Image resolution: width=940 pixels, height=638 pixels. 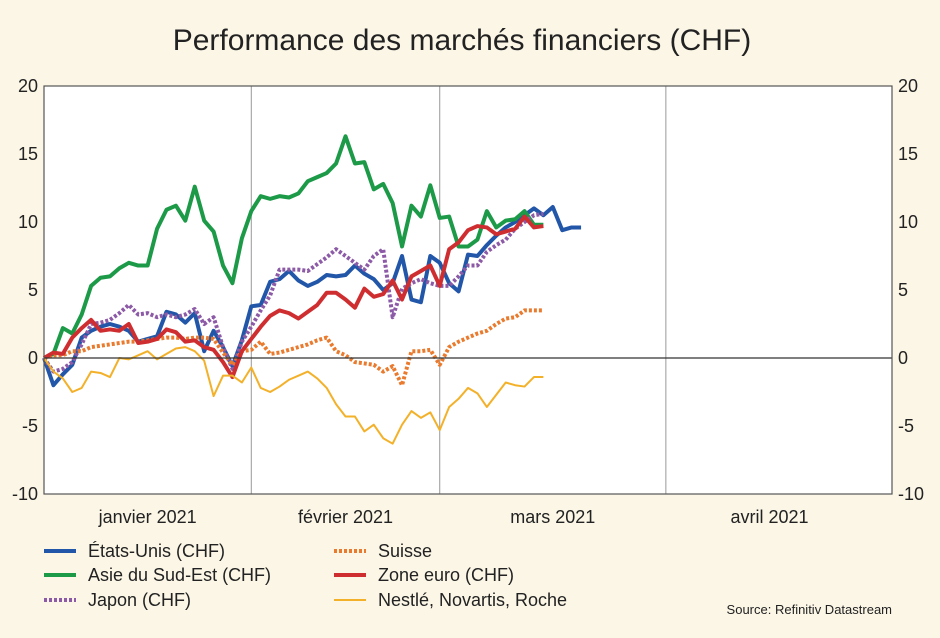 What do you see at coordinates (472, 600) in the screenshot?
I see `legend-label: Nestlé, Novartis, Roche` at bounding box center [472, 600].